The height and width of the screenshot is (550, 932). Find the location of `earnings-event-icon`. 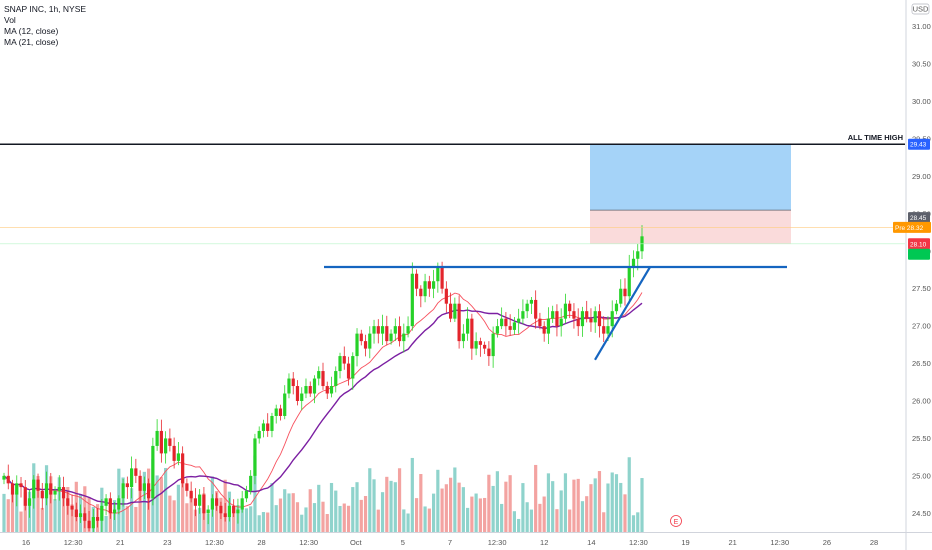

earnings-event-icon is located at coordinates (676, 521).